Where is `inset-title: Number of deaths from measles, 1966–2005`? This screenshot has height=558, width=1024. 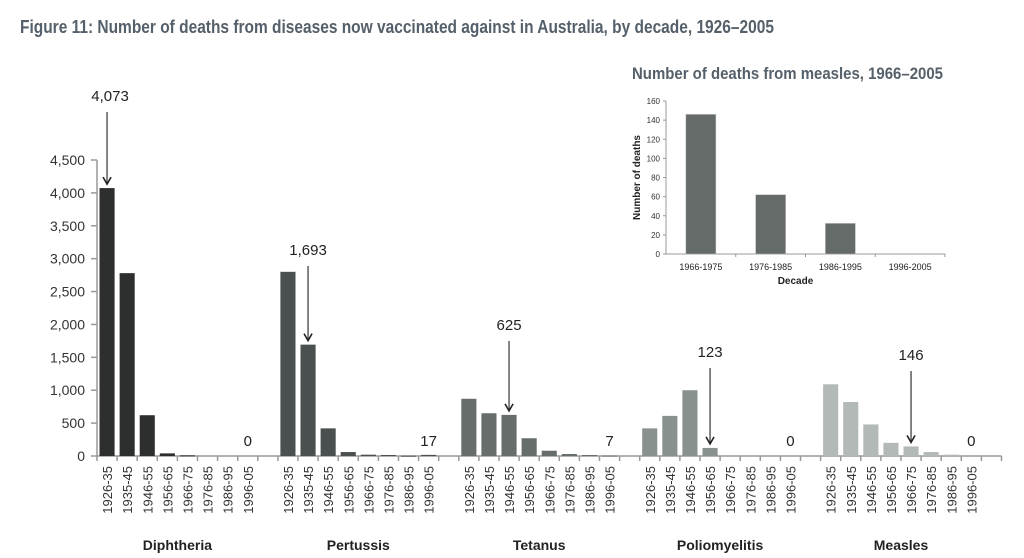
inset-title: Number of deaths from measles, 1966–2005 is located at coordinates (787, 73).